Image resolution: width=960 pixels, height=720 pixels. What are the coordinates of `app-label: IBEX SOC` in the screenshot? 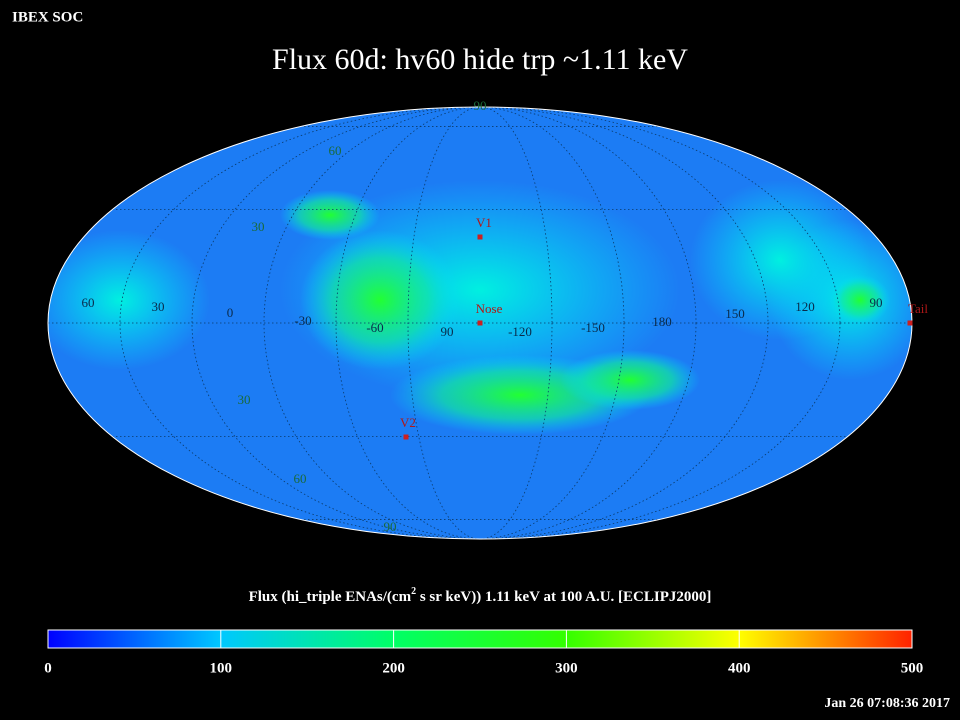 It's located at (47, 17).